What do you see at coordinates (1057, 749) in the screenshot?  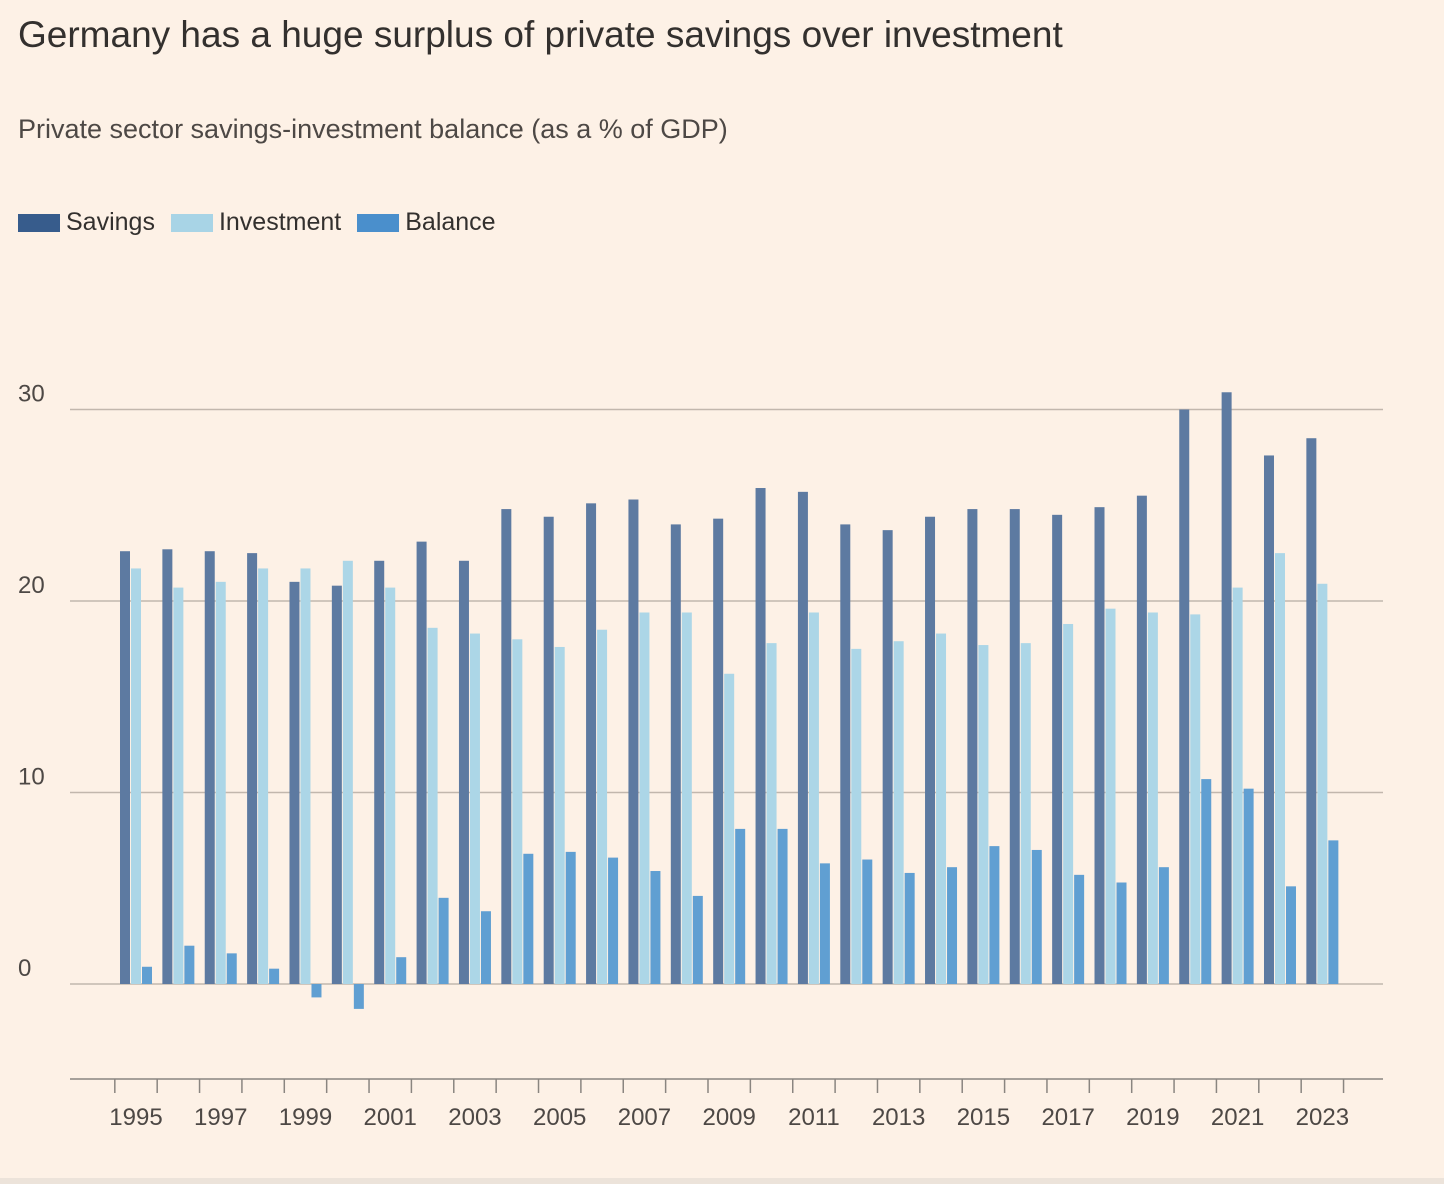 I see `bar-savings-2017` at bounding box center [1057, 749].